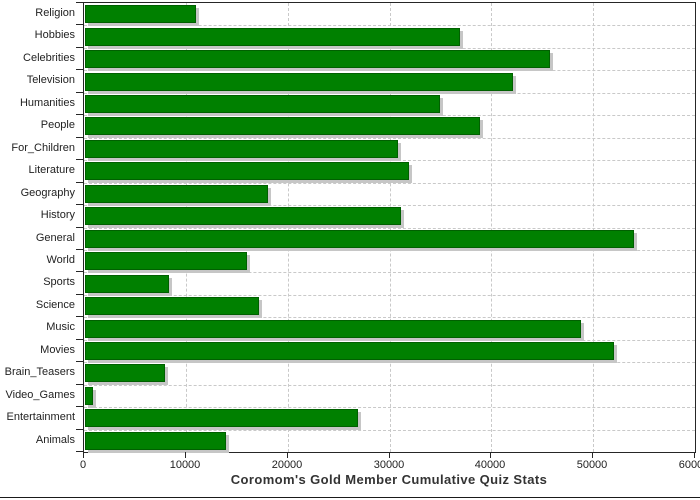 Image resolution: width=700 pixels, height=500 pixels. I want to click on x-axis-label-0: 0, so click(83, 465).